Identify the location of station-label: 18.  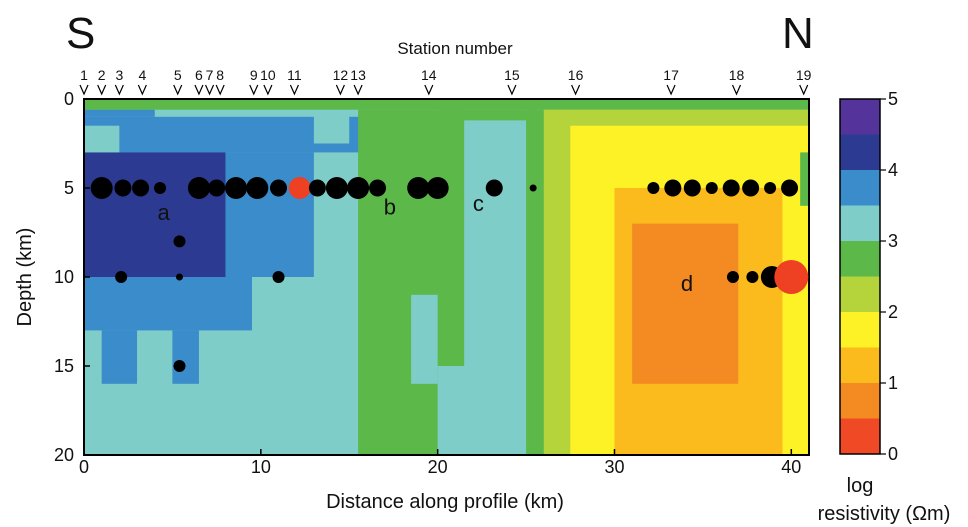
(737, 75).